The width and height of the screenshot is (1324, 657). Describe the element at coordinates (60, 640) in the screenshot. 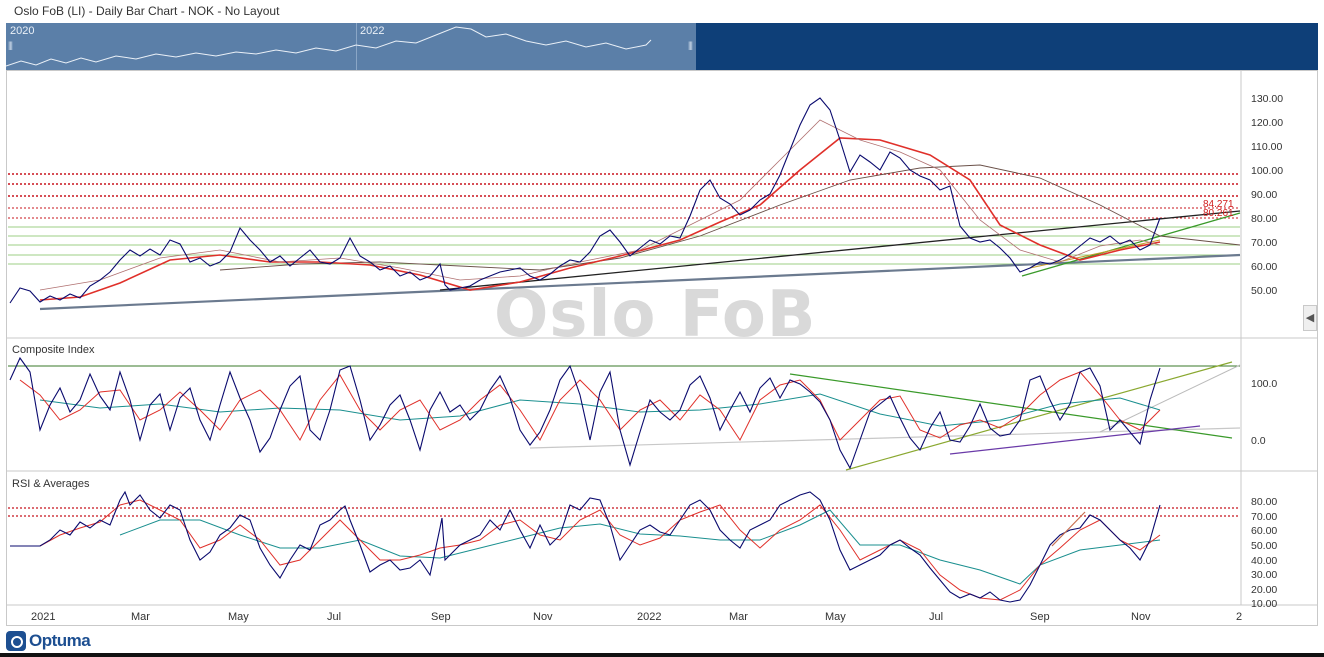

I see `optuma-logo-text: Optuma` at that location.